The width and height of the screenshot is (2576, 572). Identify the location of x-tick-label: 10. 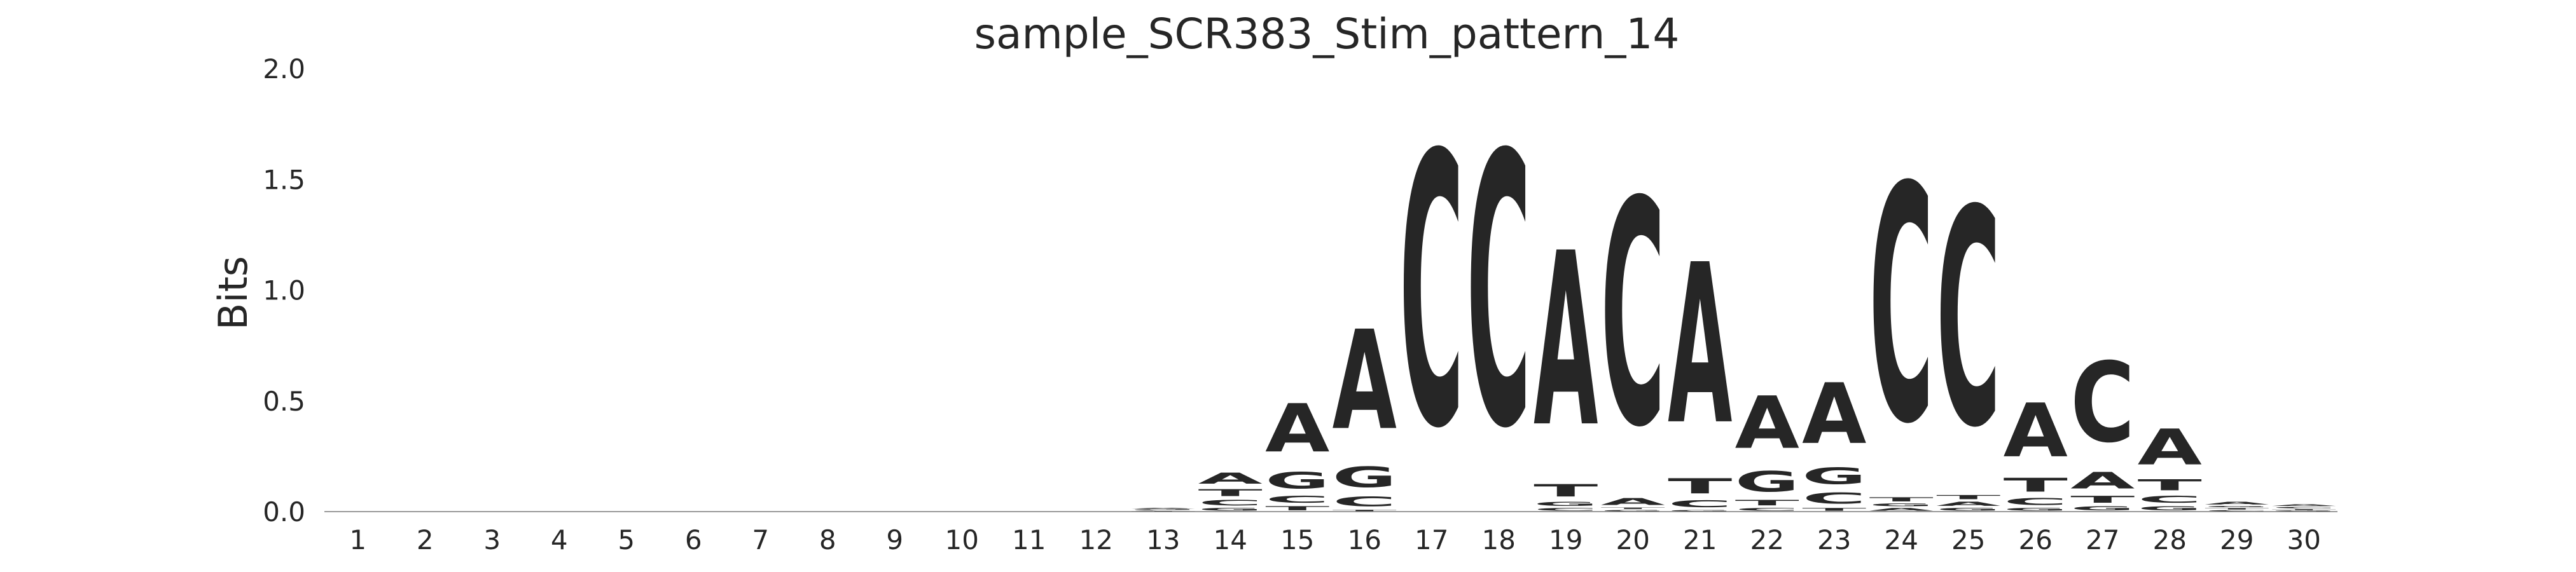
(962, 539).